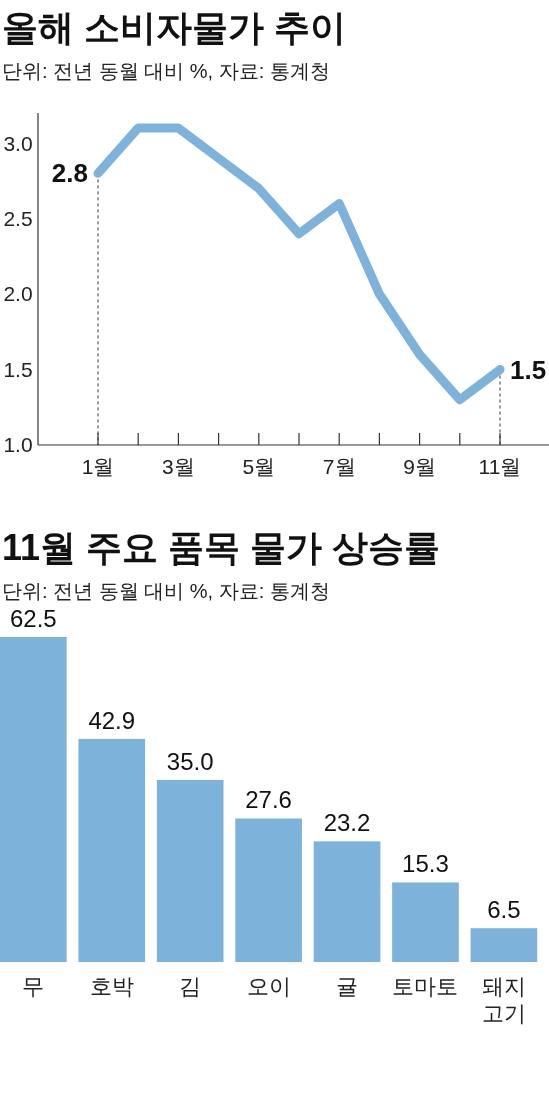 The height and width of the screenshot is (1098, 549). I want to click on x-tick-label: 오이, so click(268, 986).